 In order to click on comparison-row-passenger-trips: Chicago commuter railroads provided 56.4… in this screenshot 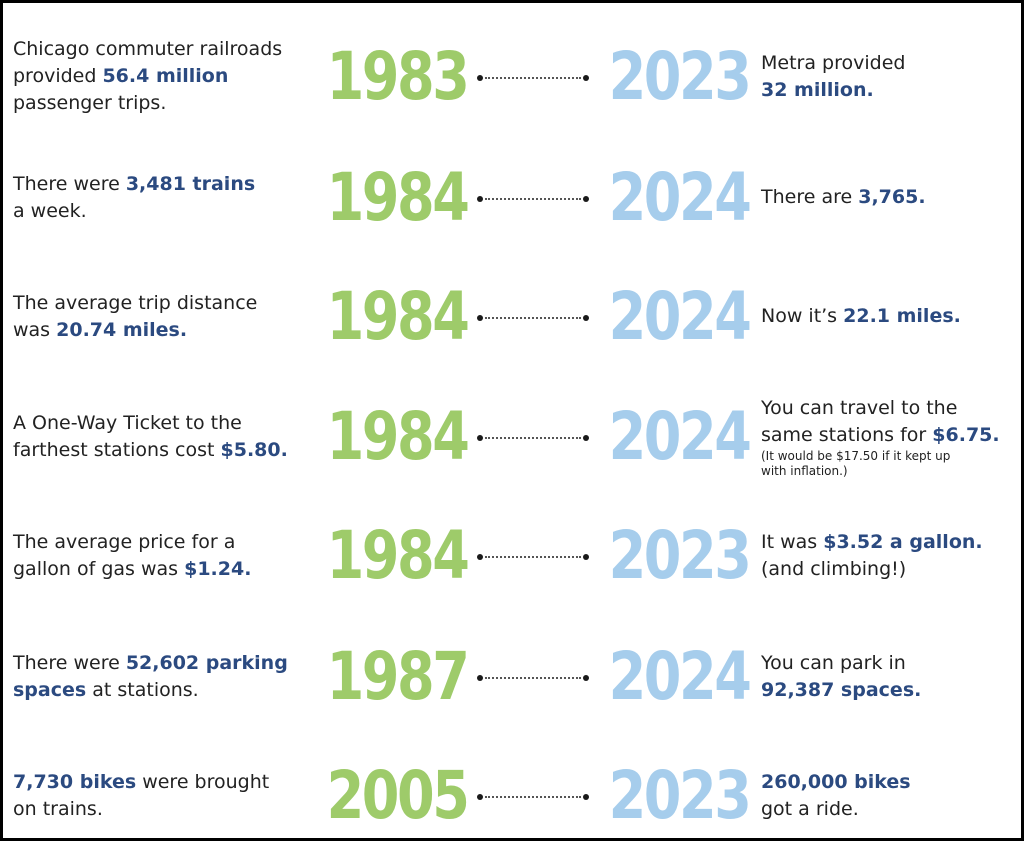, I will do `click(512, 76)`.